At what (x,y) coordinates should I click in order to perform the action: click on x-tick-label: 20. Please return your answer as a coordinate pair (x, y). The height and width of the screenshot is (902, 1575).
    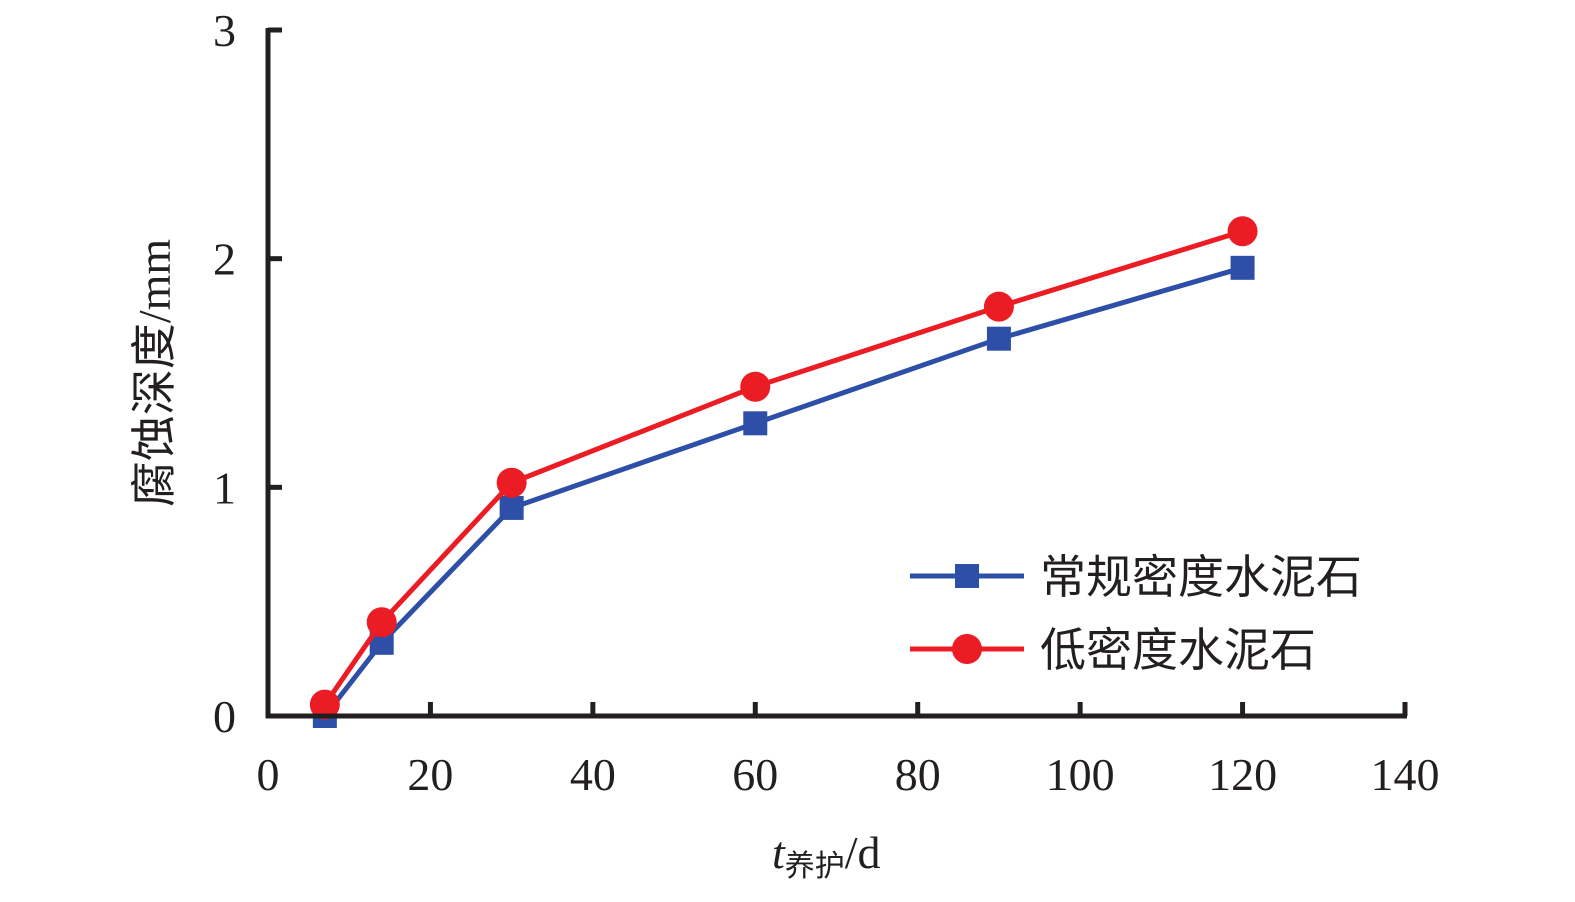
    Looking at the image, I should click on (430, 774).